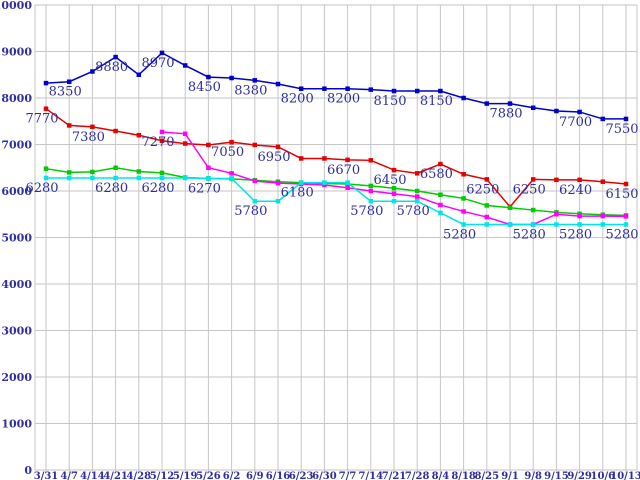 The height and width of the screenshot is (480, 640). I want to click on red-series-value-label: 6240, so click(575, 190).